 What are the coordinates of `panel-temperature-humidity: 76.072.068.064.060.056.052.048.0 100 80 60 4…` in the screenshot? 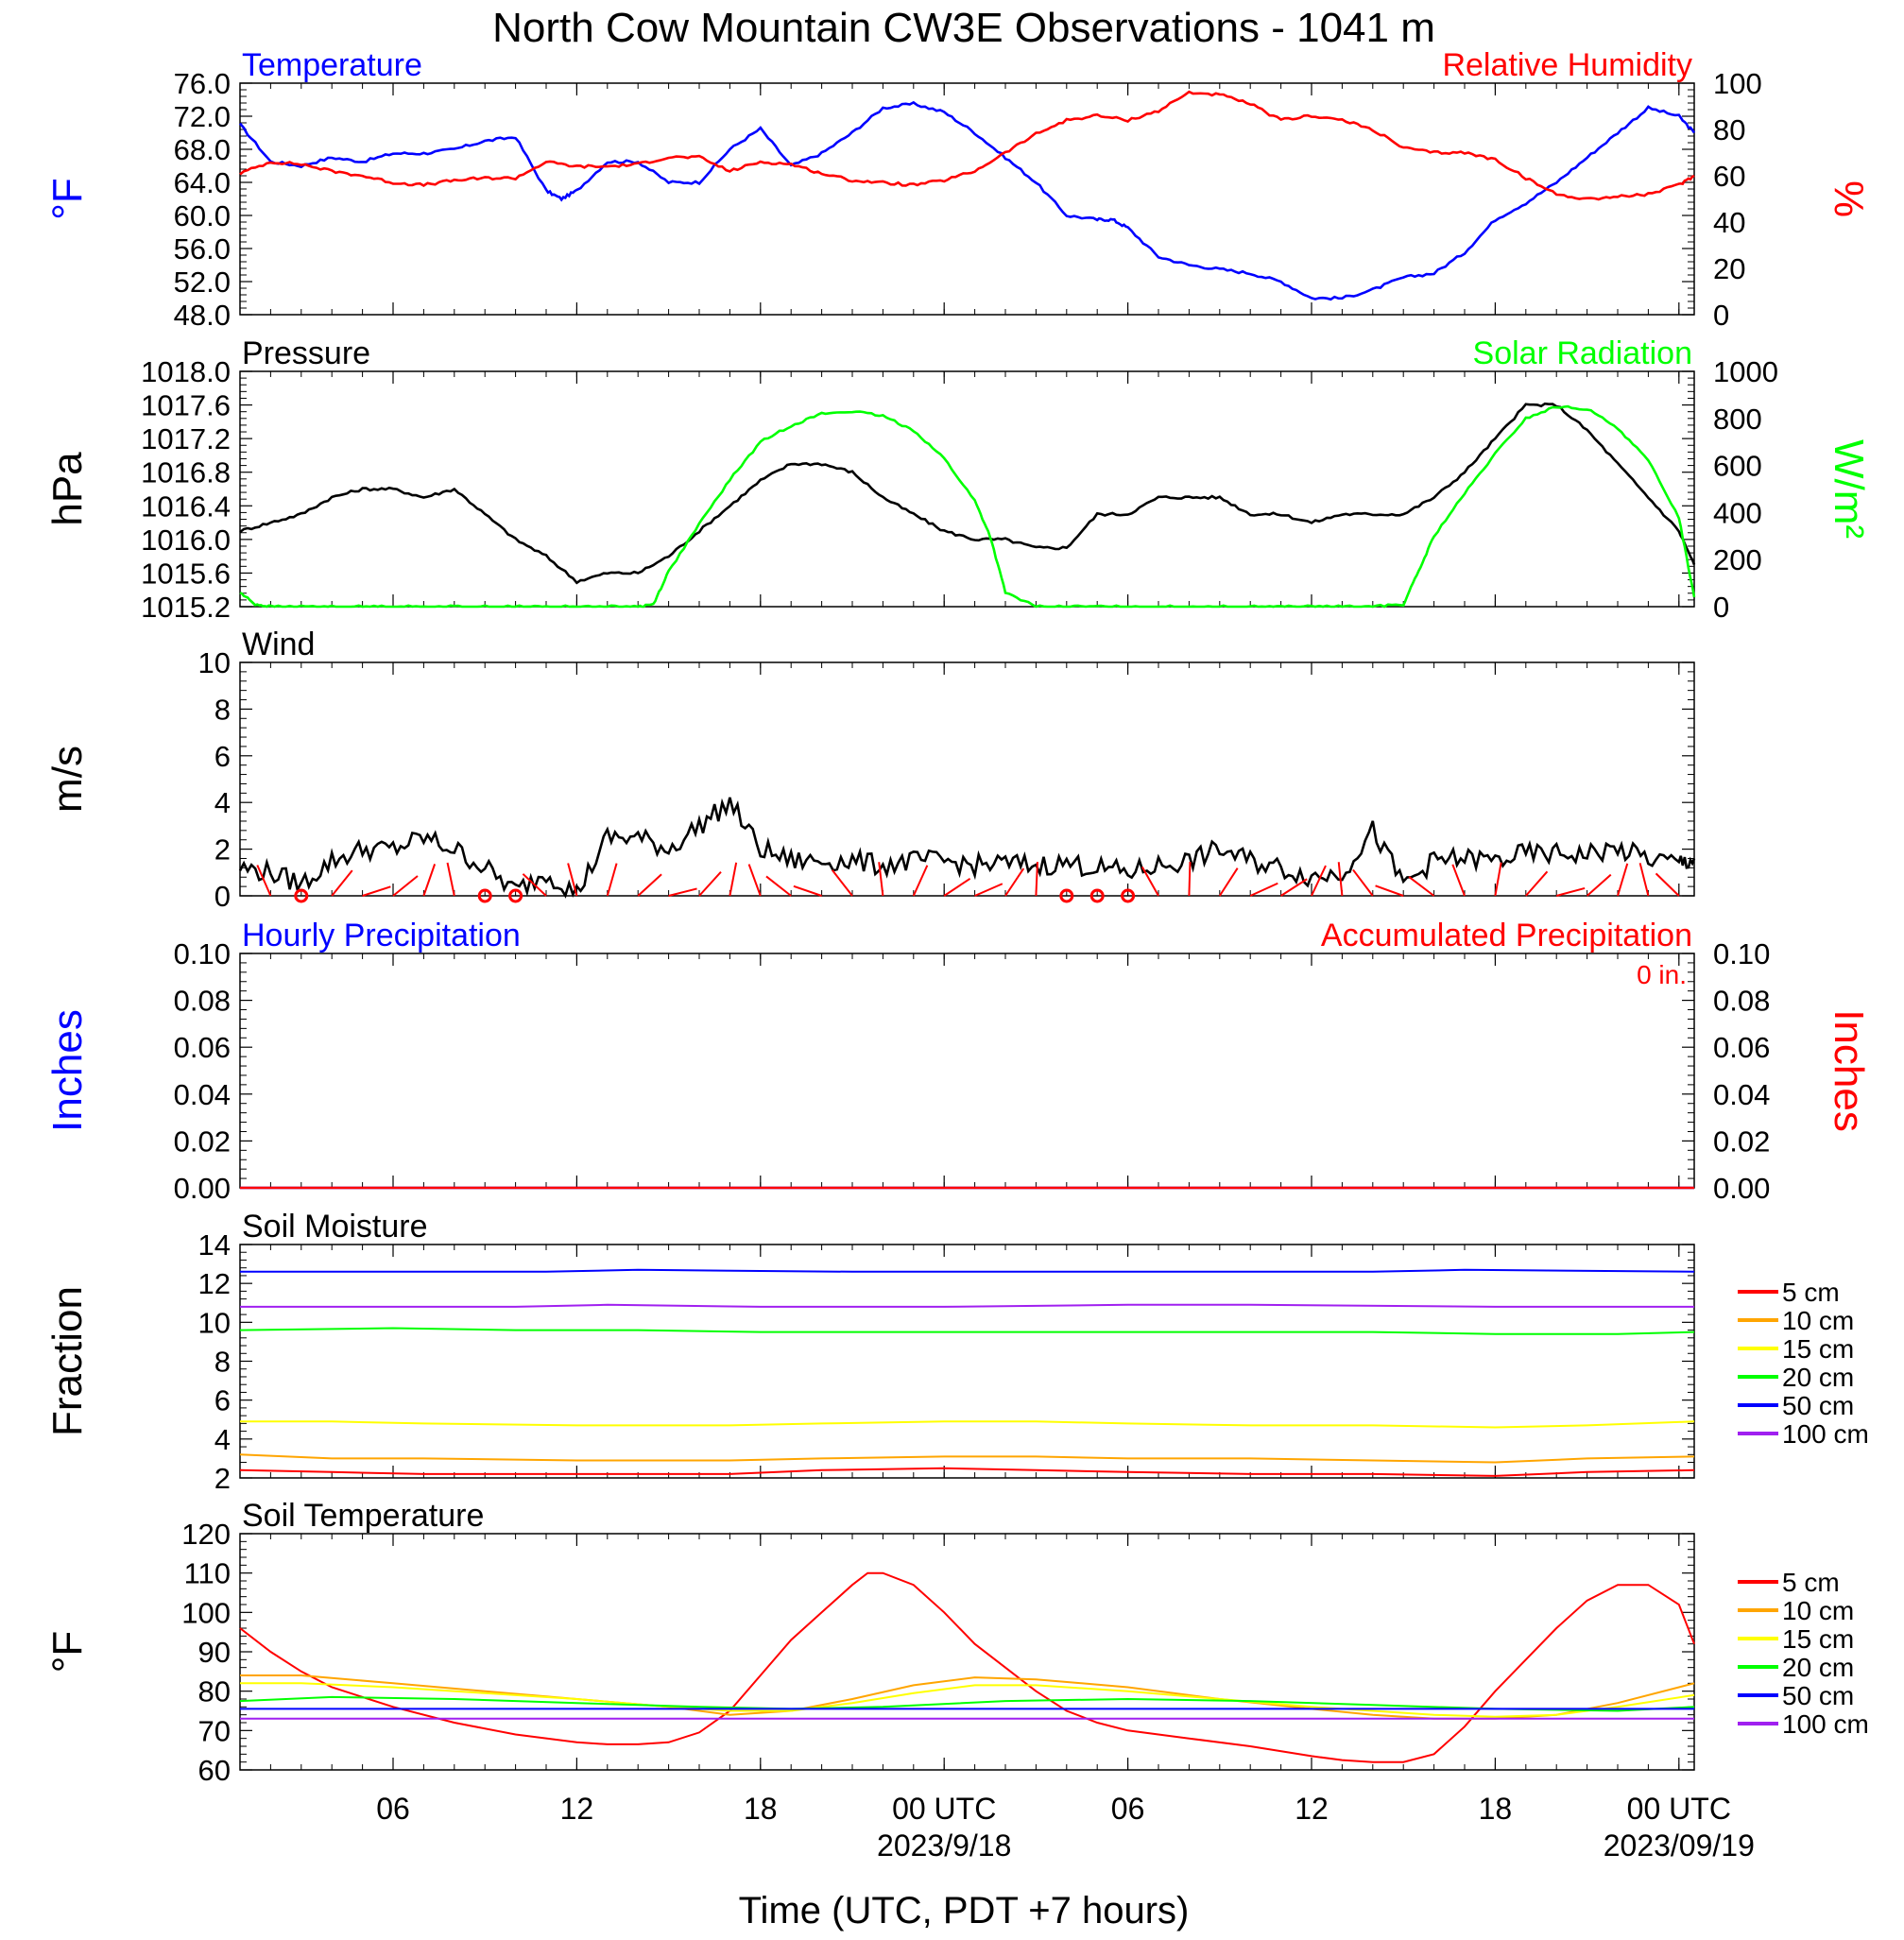 It's located at (958, 190).